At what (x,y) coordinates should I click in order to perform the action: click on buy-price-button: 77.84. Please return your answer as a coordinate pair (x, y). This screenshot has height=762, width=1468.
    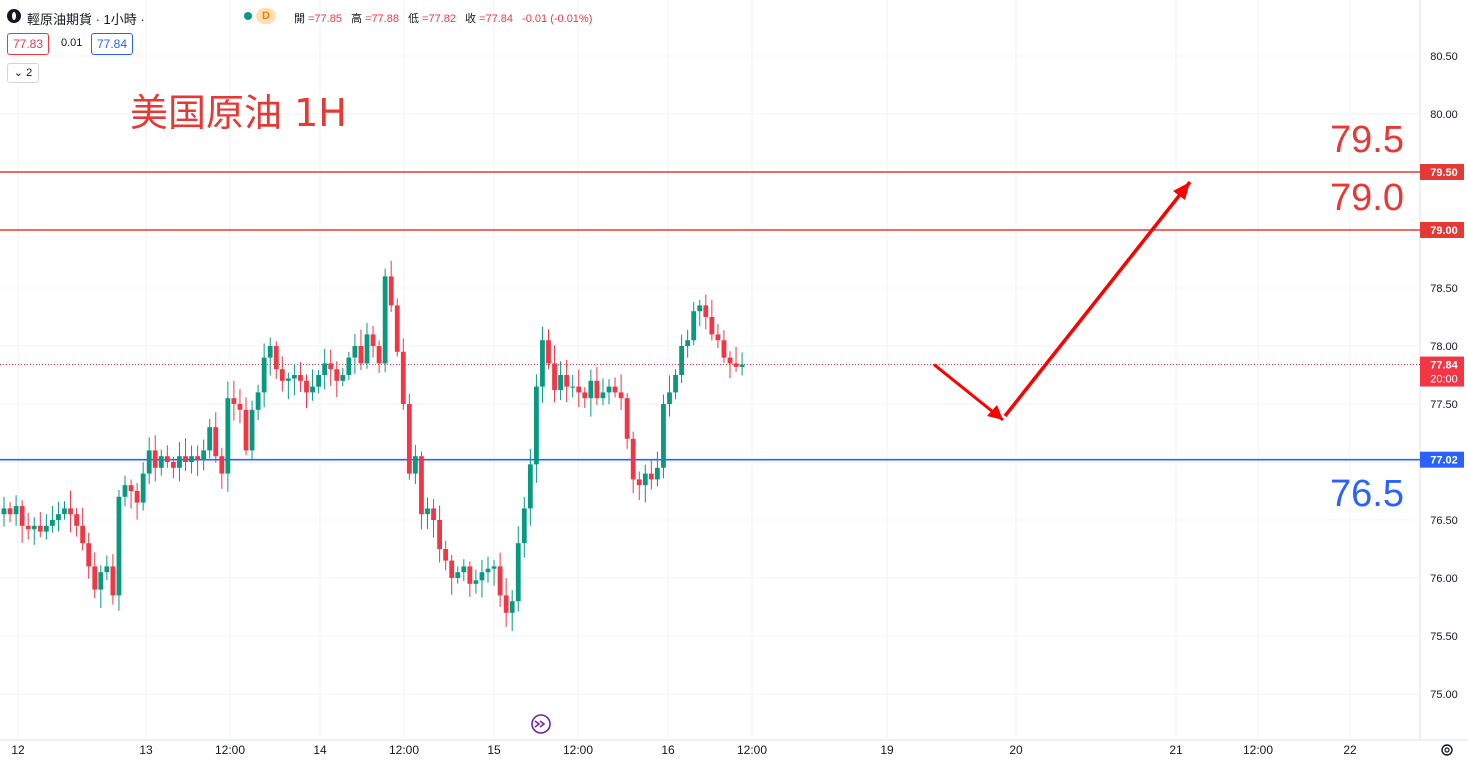
    Looking at the image, I should click on (112, 44).